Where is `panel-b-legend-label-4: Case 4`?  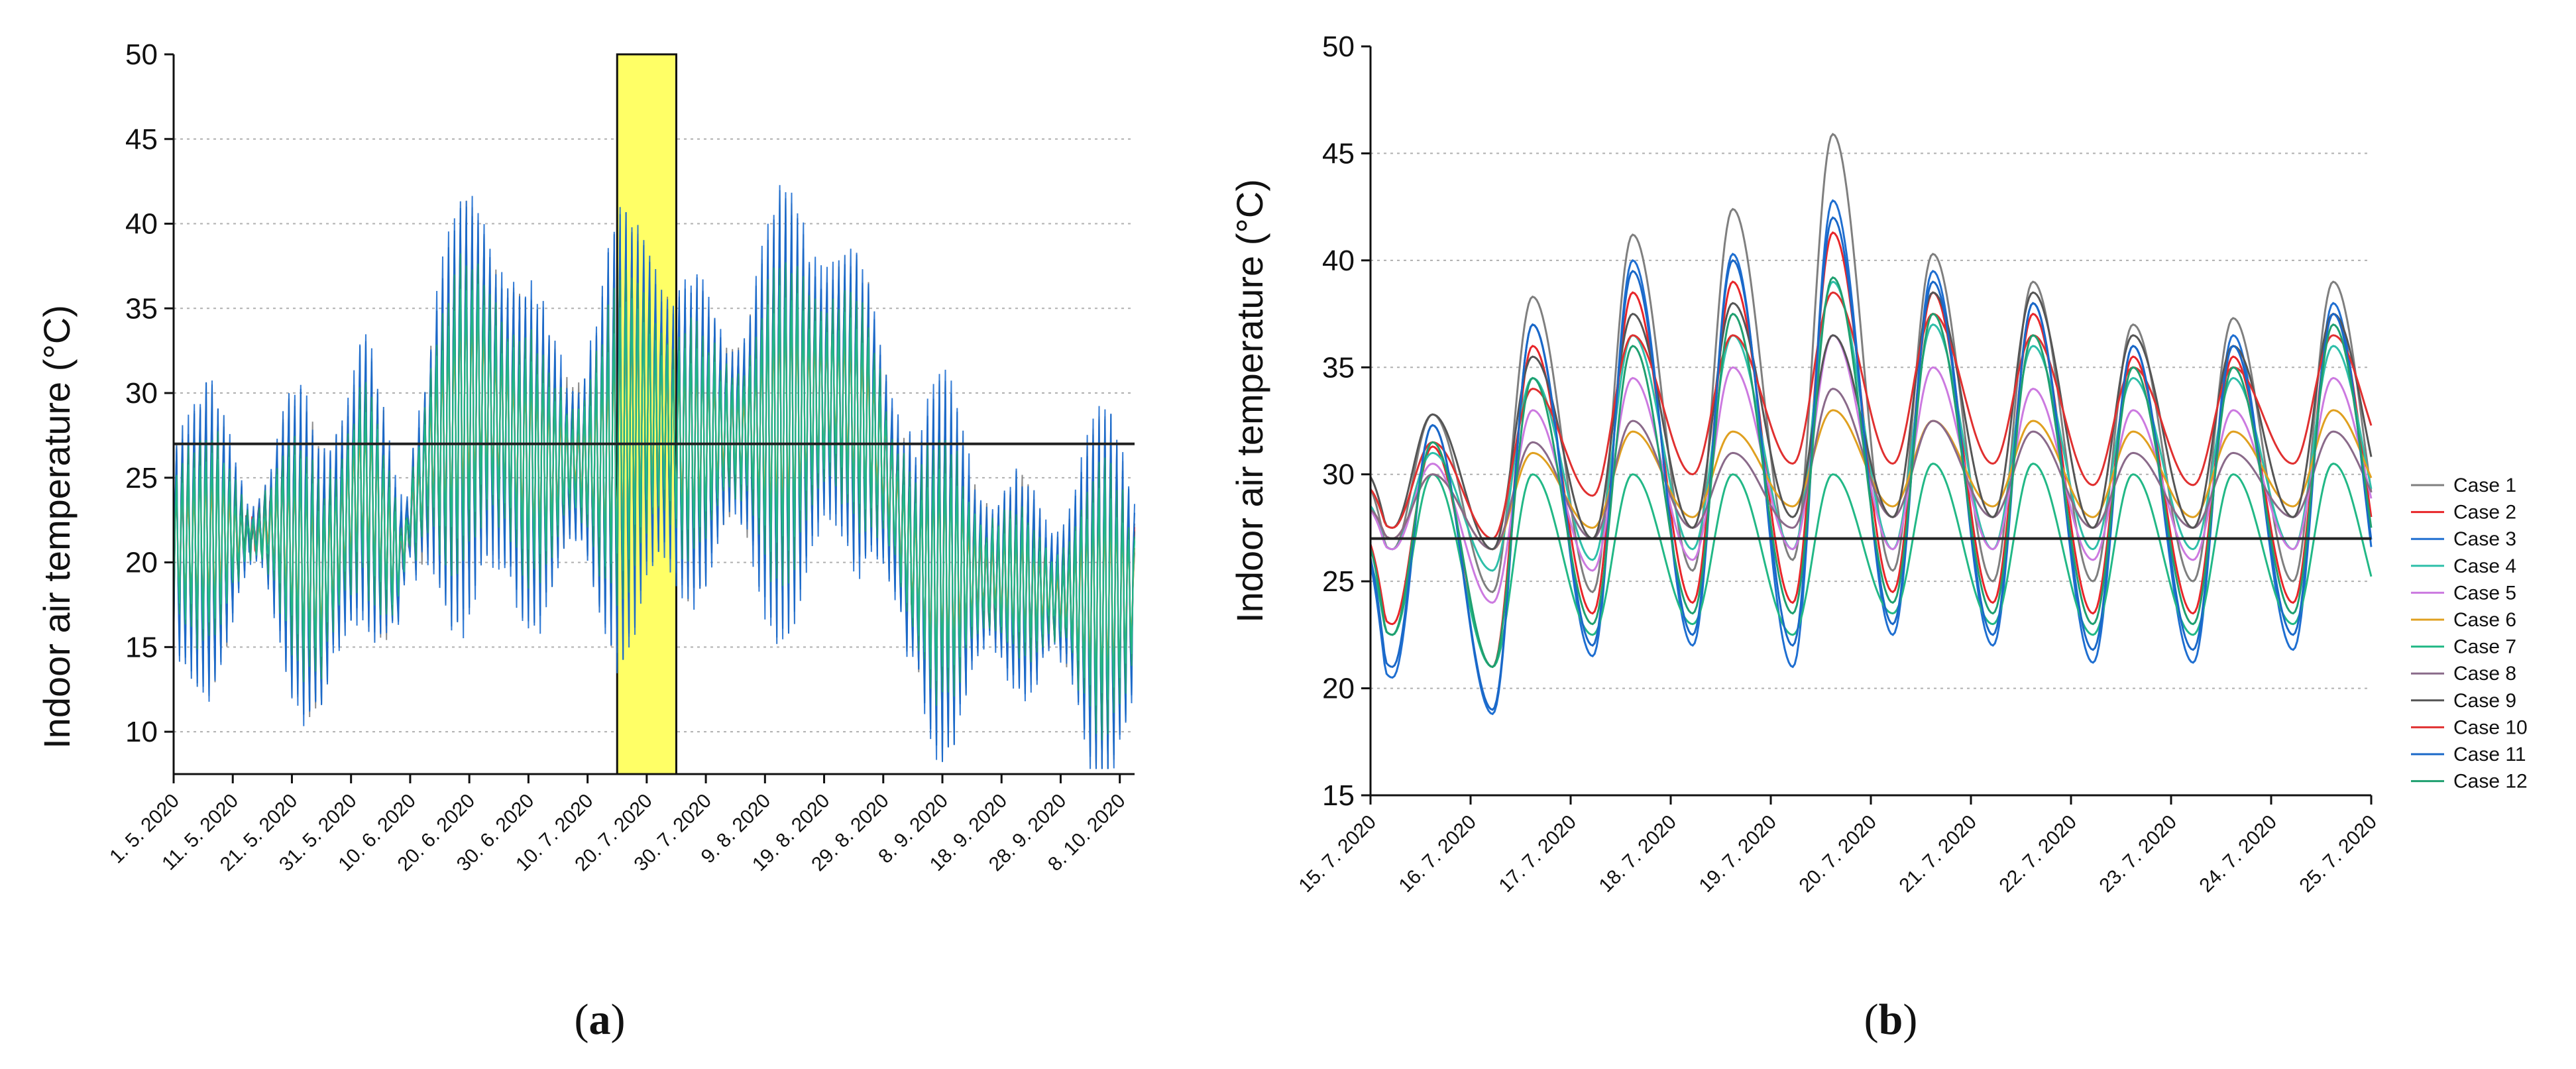
panel-b-legend-label-4: Case 4 is located at coordinates (2485, 566).